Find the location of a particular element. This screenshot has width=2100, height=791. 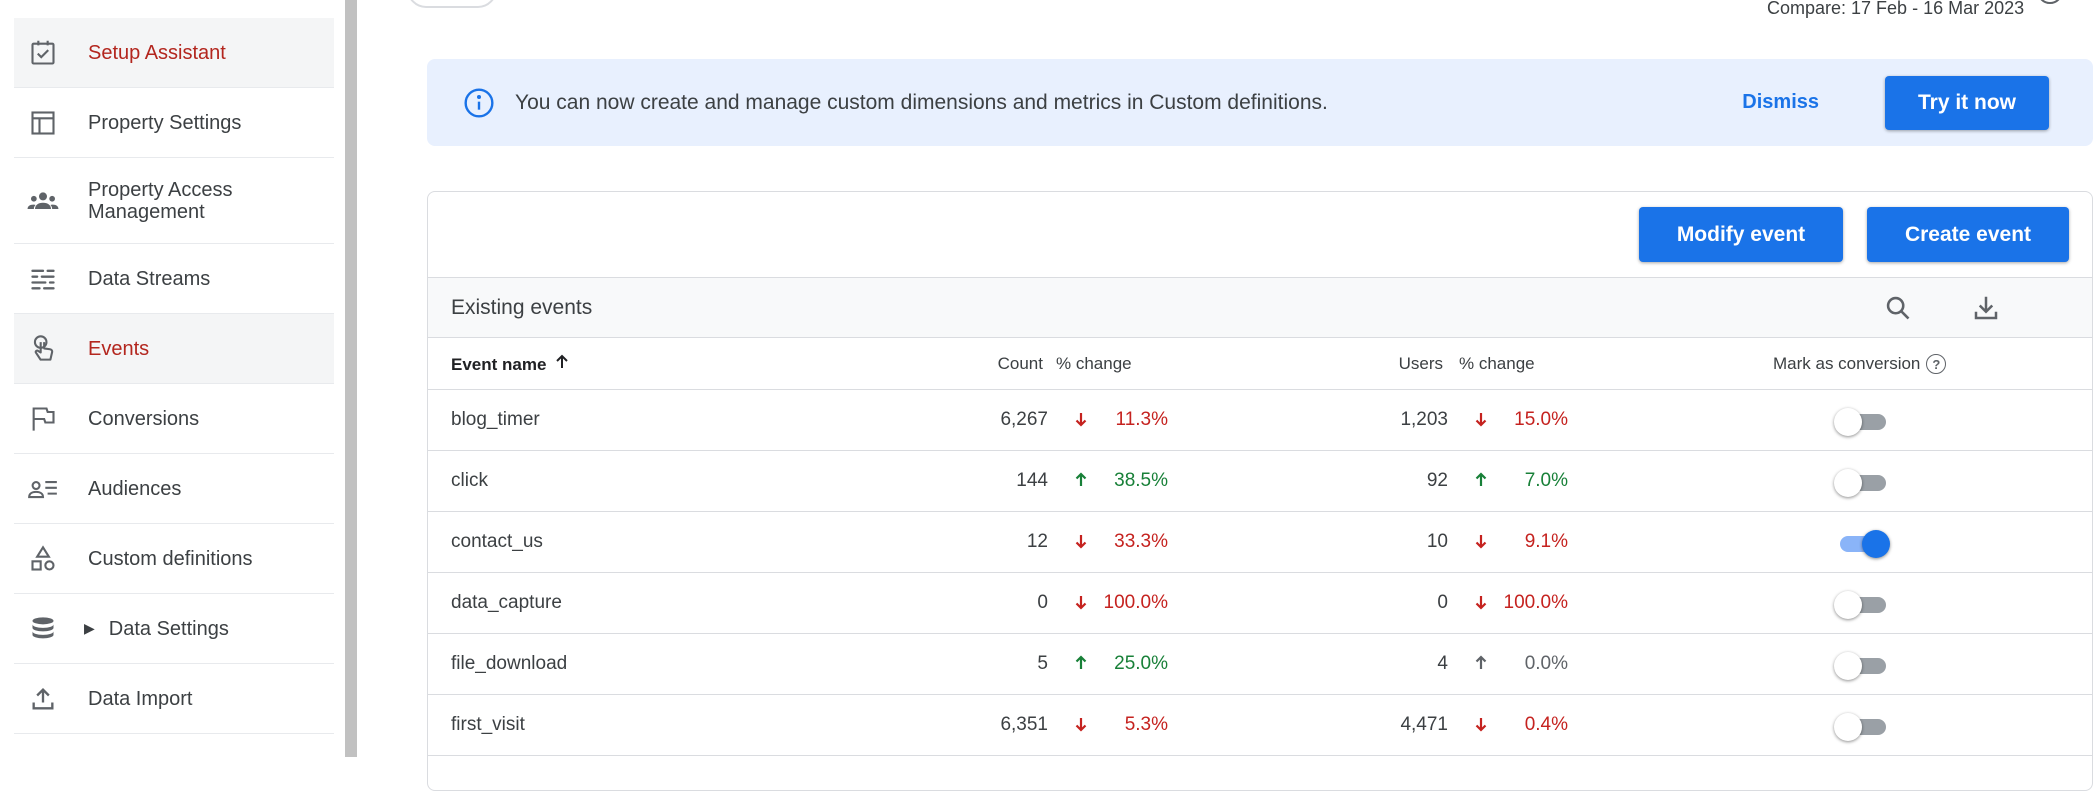

sidebar-item-data-streams: Data Streams is located at coordinates (174, 279).